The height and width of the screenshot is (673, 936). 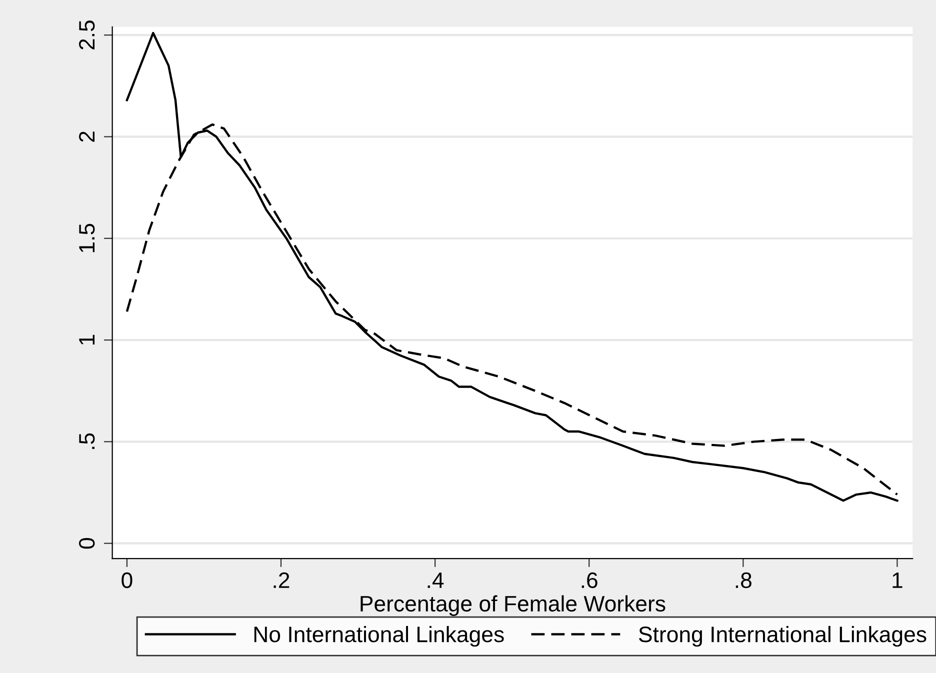 What do you see at coordinates (744, 580) in the screenshot?
I see `x-tick-label: .8` at bounding box center [744, 580].